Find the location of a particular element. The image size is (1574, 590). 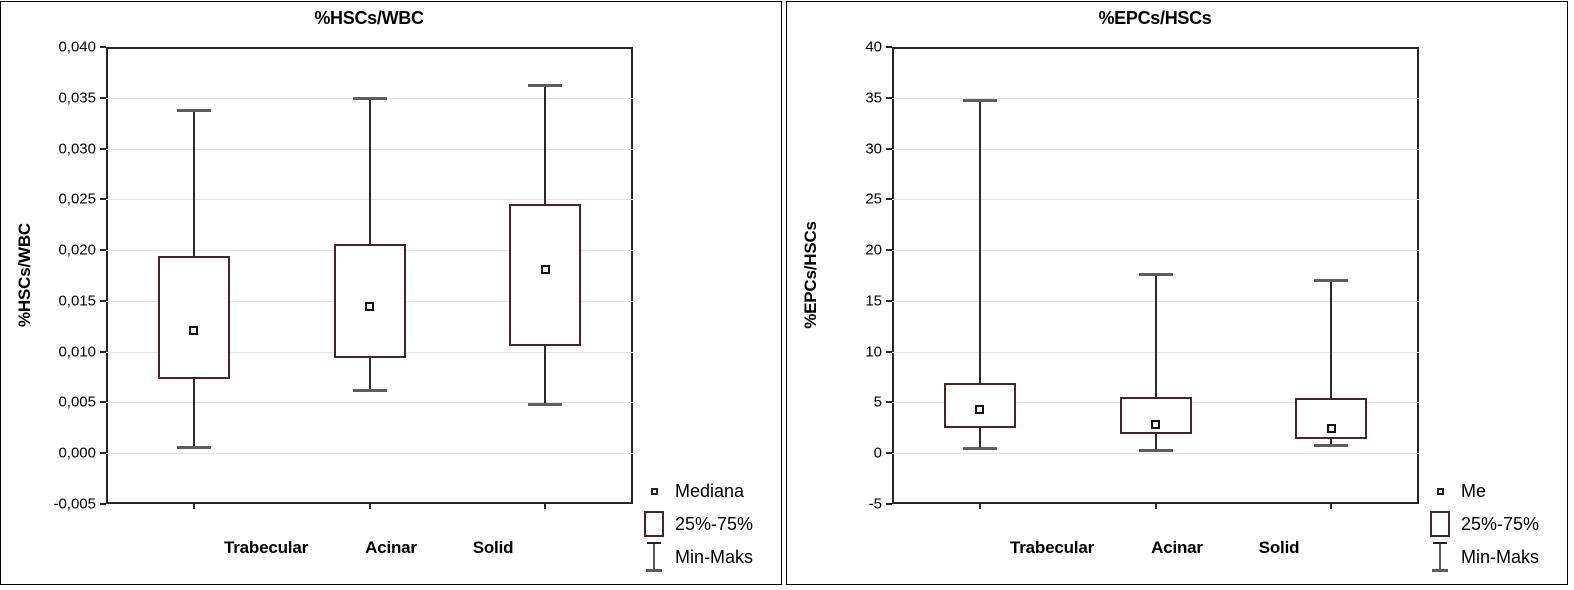

y-tick-label: 0,040 is located at coordinates (77, 47).